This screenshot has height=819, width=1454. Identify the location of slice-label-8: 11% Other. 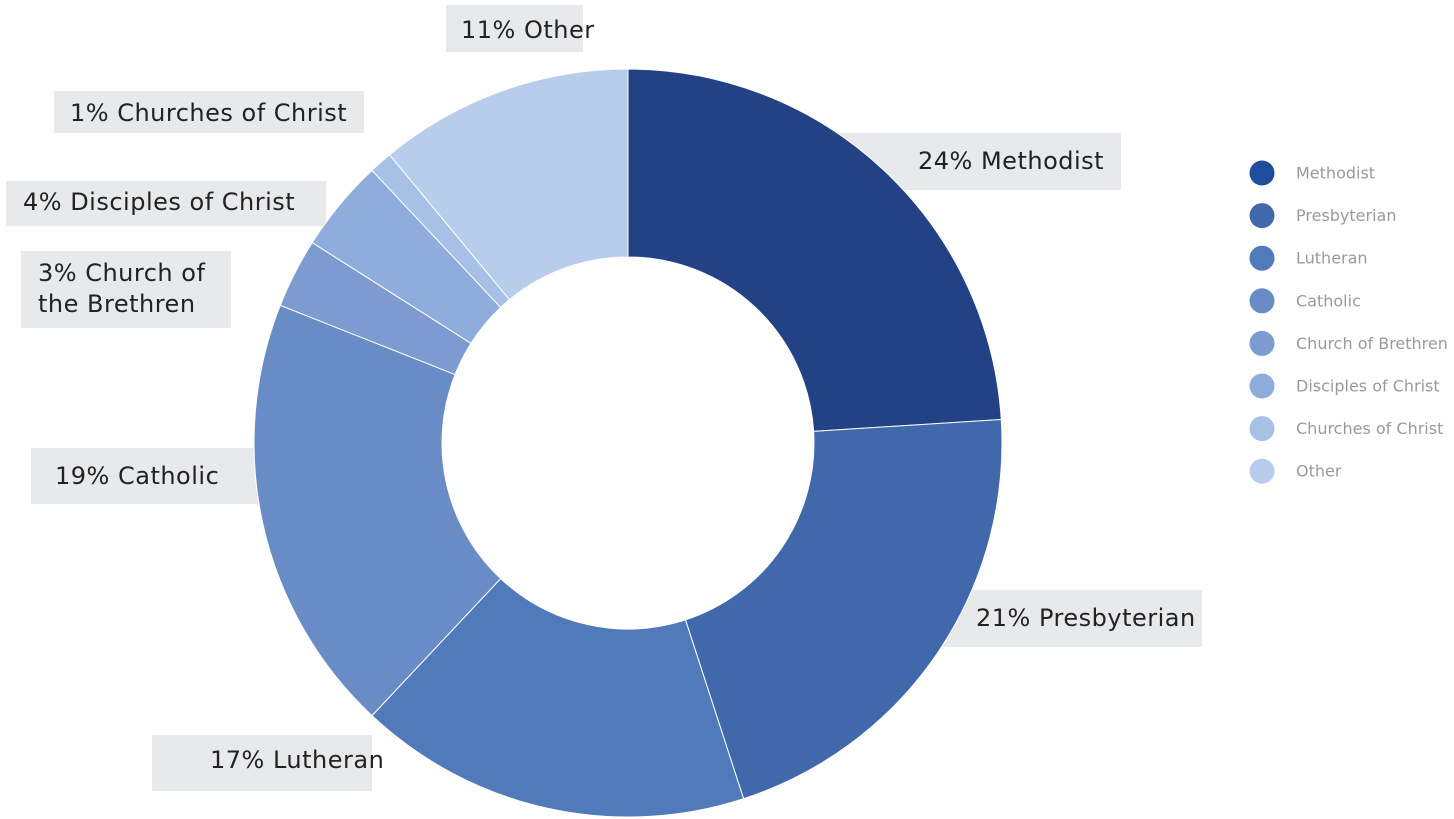
(528, 30).